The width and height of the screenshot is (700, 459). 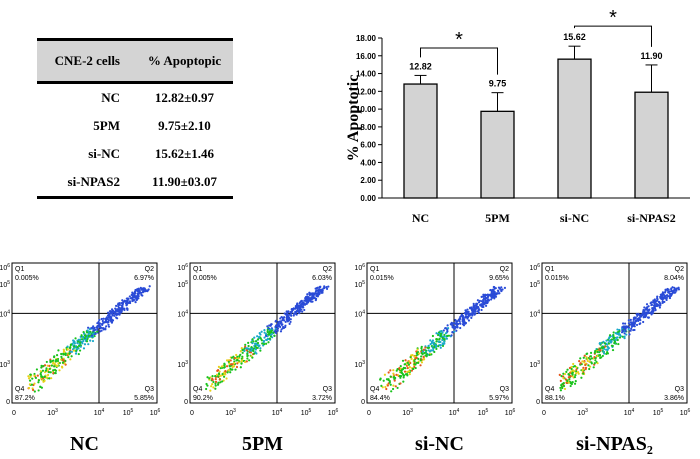 What do you see at coordinates (186, 363) in the screenshot?
I see `tick-exponent: 3` at bounding box center [186, 363].